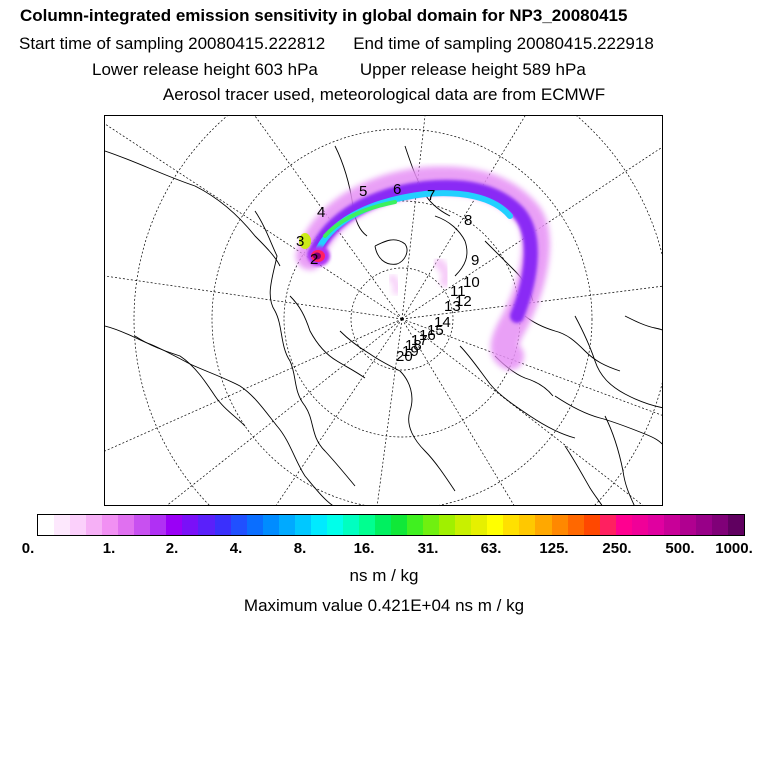 This screenshot has width=768, height=768. What do you see at coordinates (410, 351) in the screenshot?
I see `day-marker: 19` at bounding box center [410, 351].